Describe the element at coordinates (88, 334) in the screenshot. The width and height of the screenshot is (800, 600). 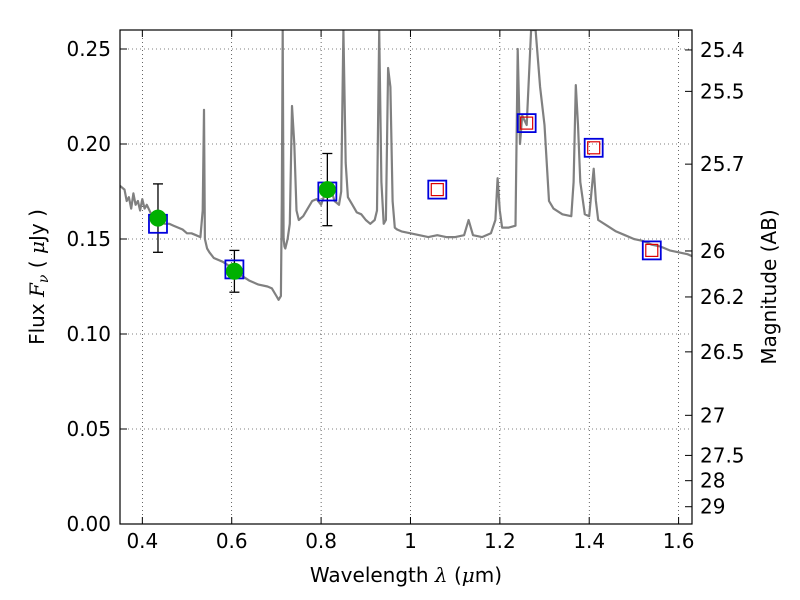
I see `y-tick-label: 0.10` at that location.